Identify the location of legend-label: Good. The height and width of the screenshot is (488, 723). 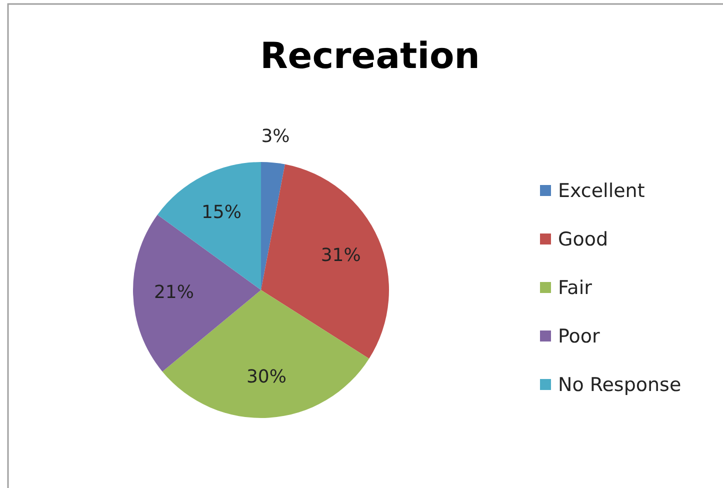
(583, 239).